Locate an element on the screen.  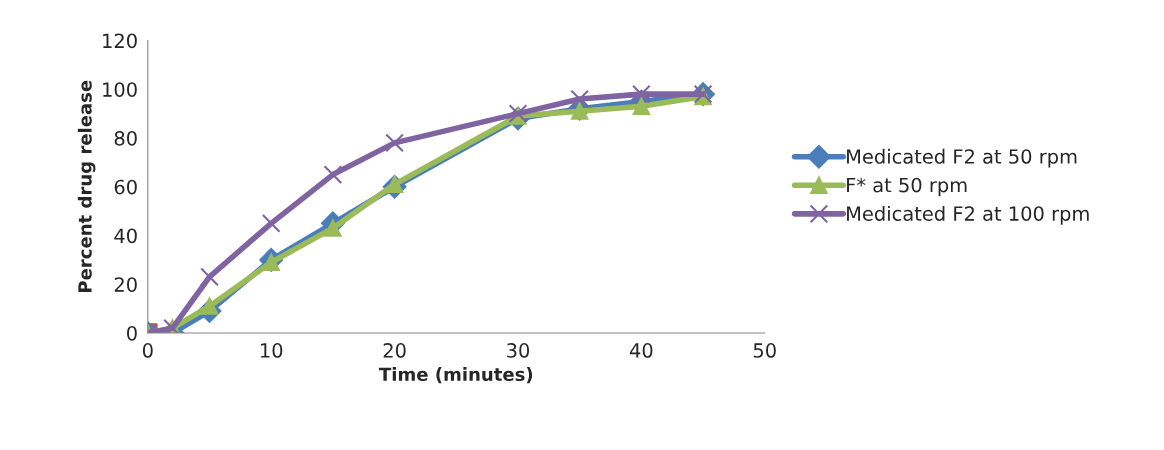
x-tick-label: 30 is located at coordinates (518, 350).